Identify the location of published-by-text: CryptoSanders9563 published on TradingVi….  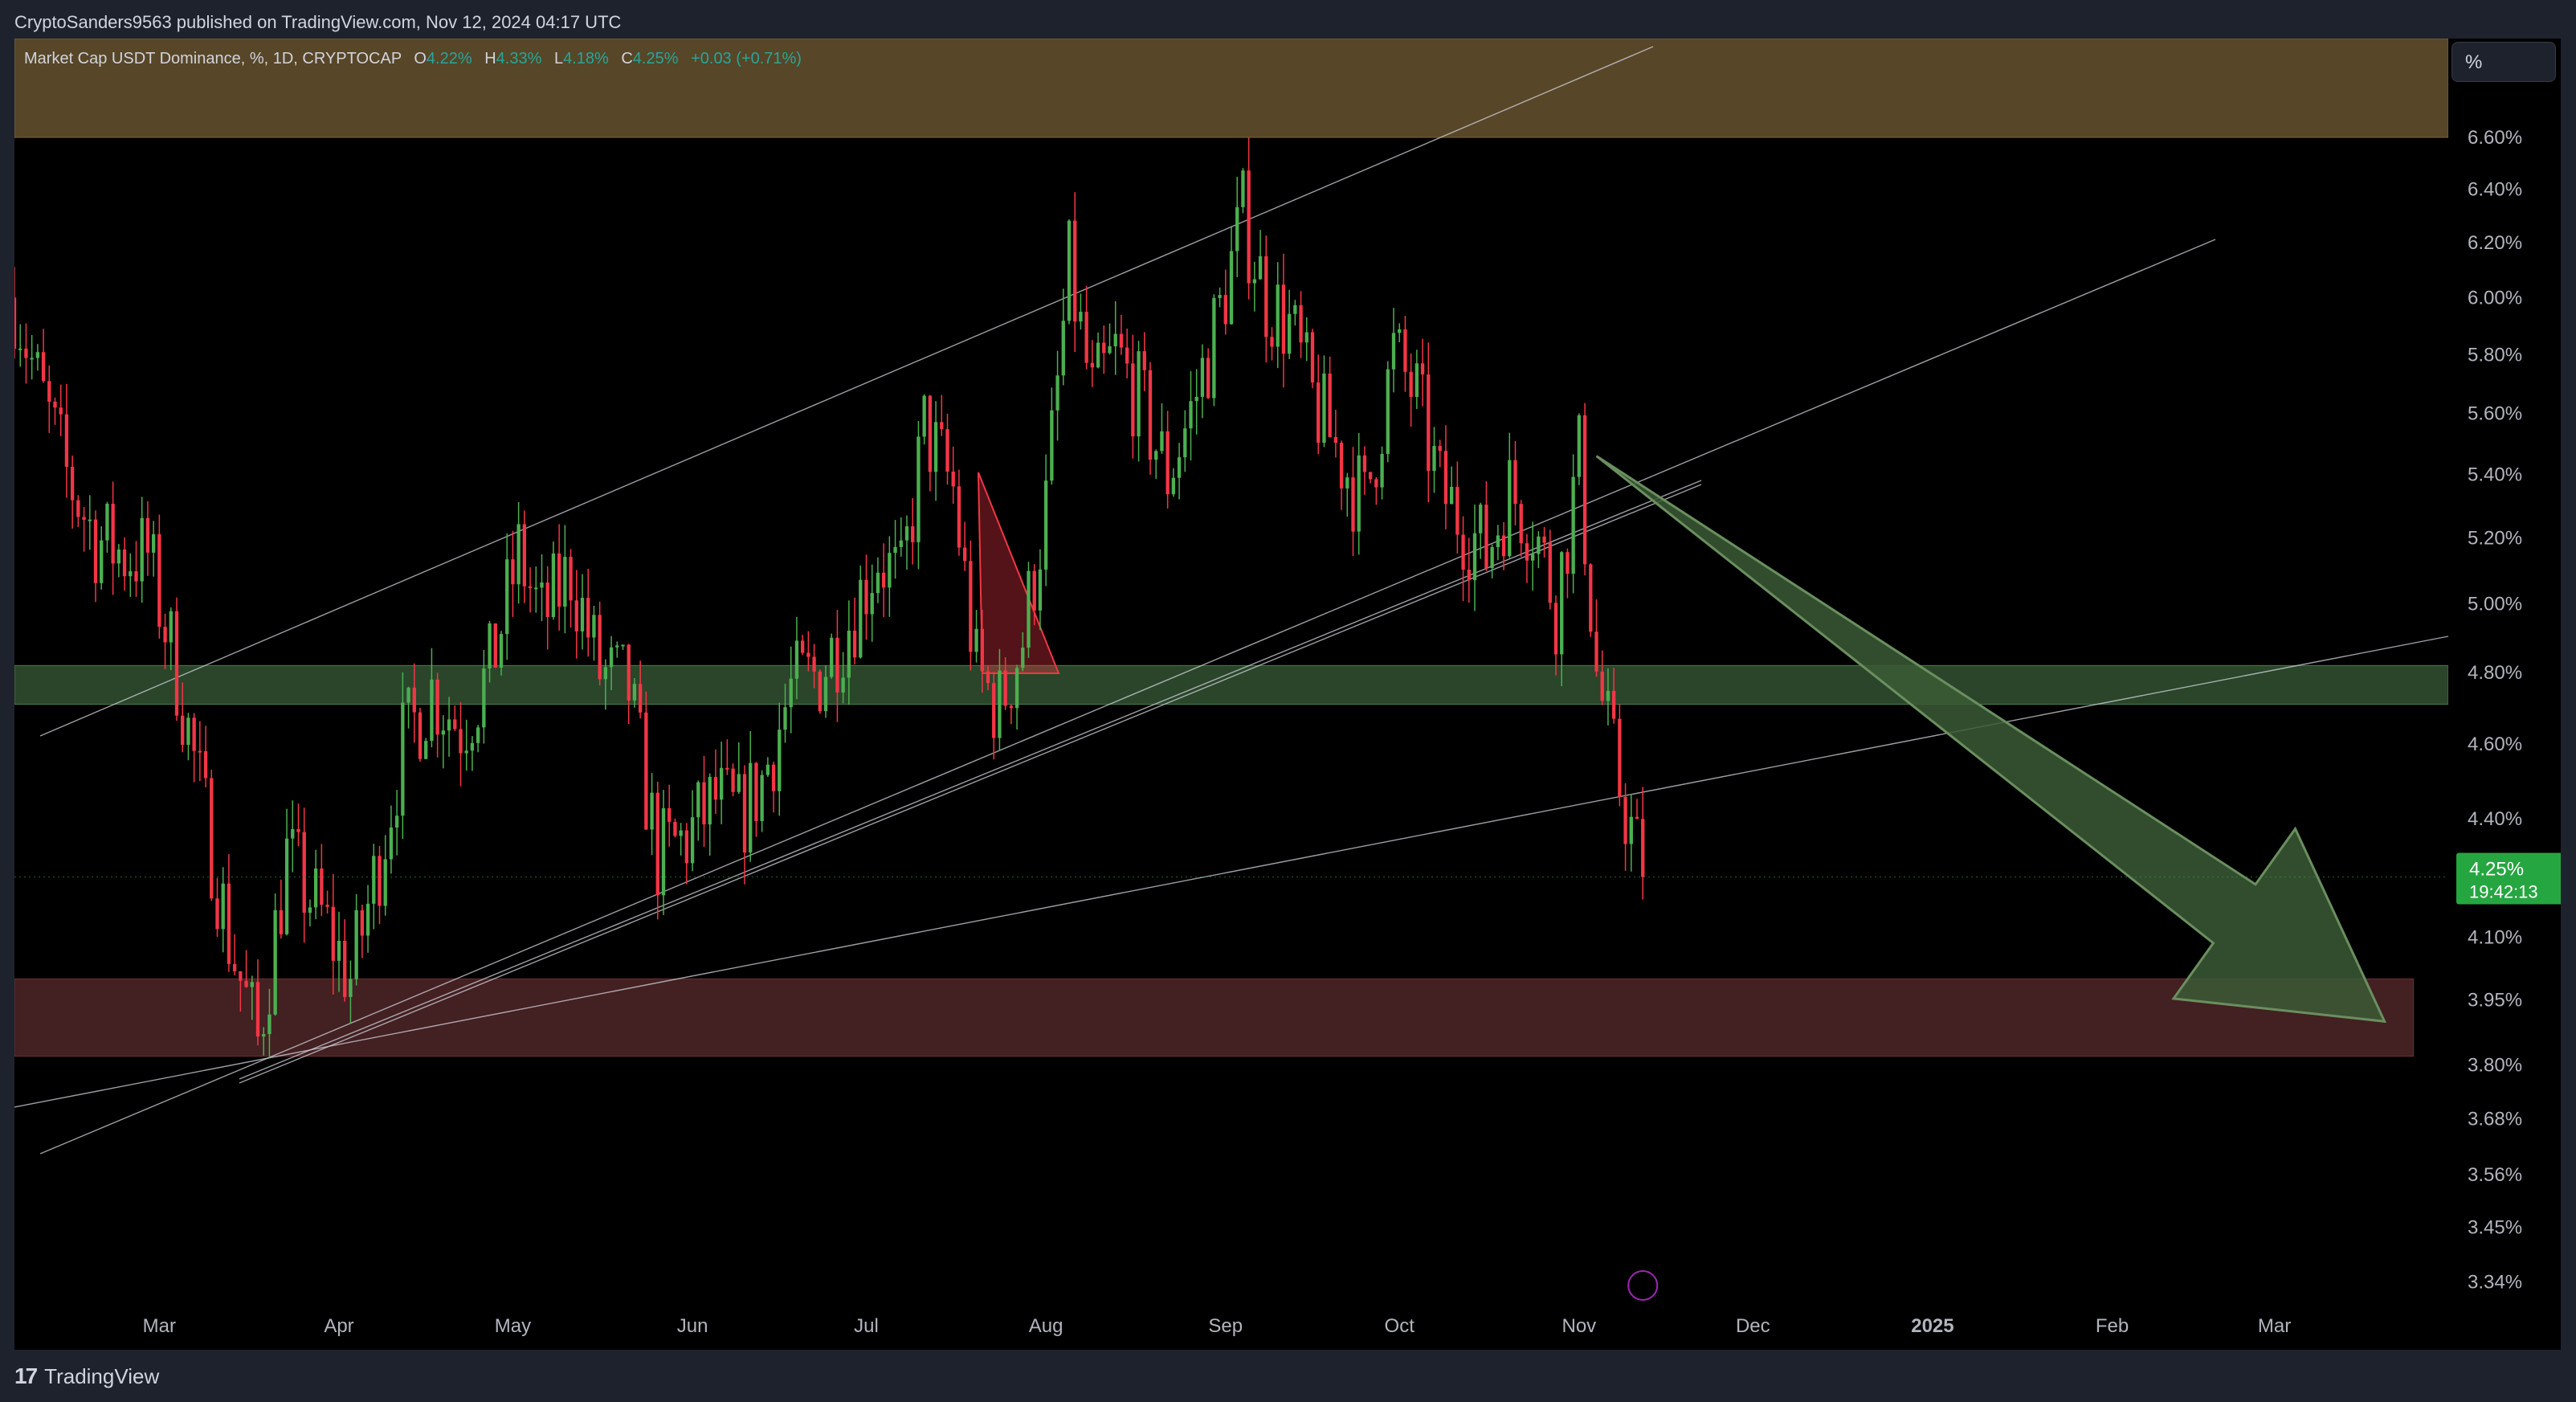
(318, 22).